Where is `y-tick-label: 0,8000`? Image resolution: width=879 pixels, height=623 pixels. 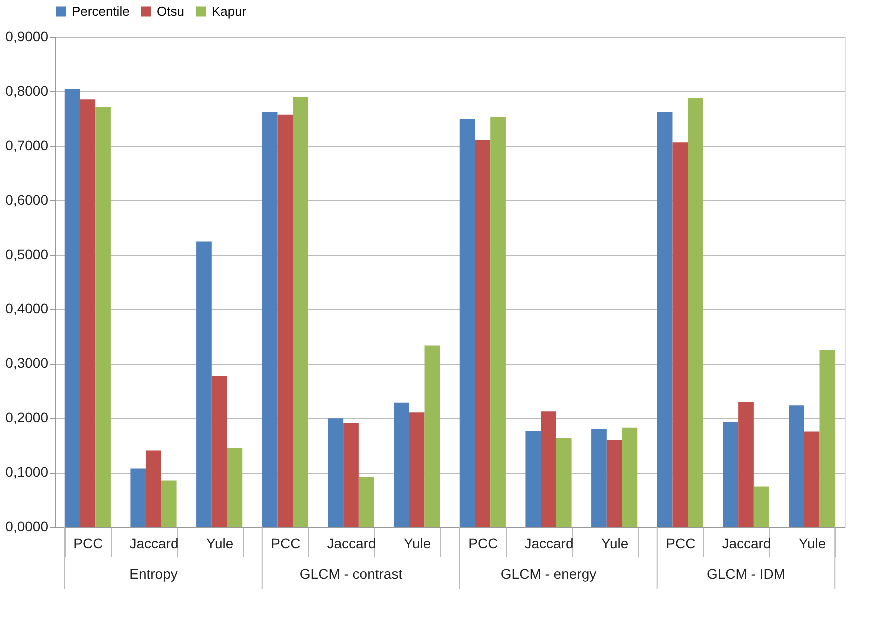 y-tick-label: 0,8000 is located at coordinates (27, 90).